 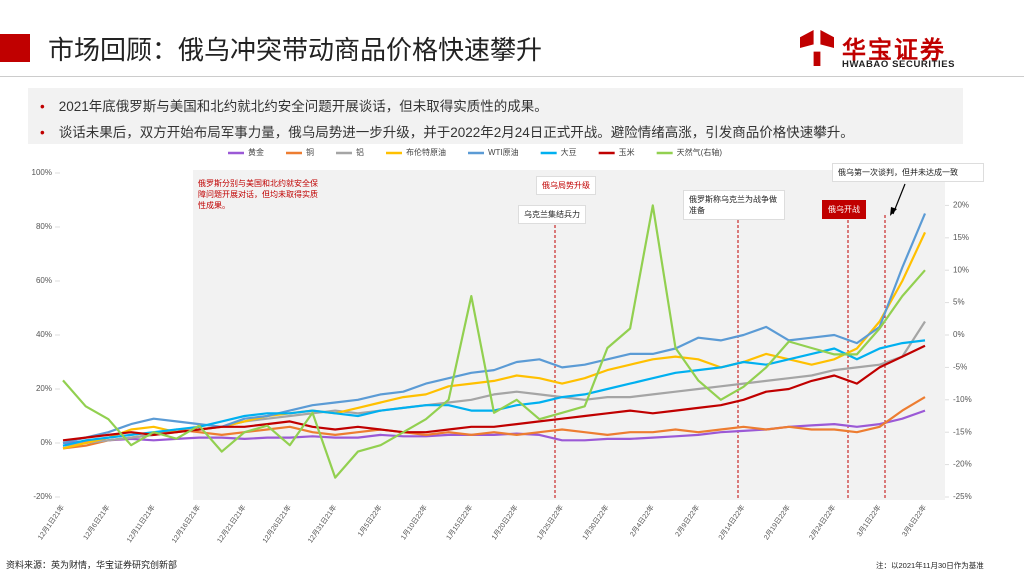 What do you see at coordinates (44, 226) in the screenshot?
I see `y-tick-label: 80%` at bounding box center [44, 226].